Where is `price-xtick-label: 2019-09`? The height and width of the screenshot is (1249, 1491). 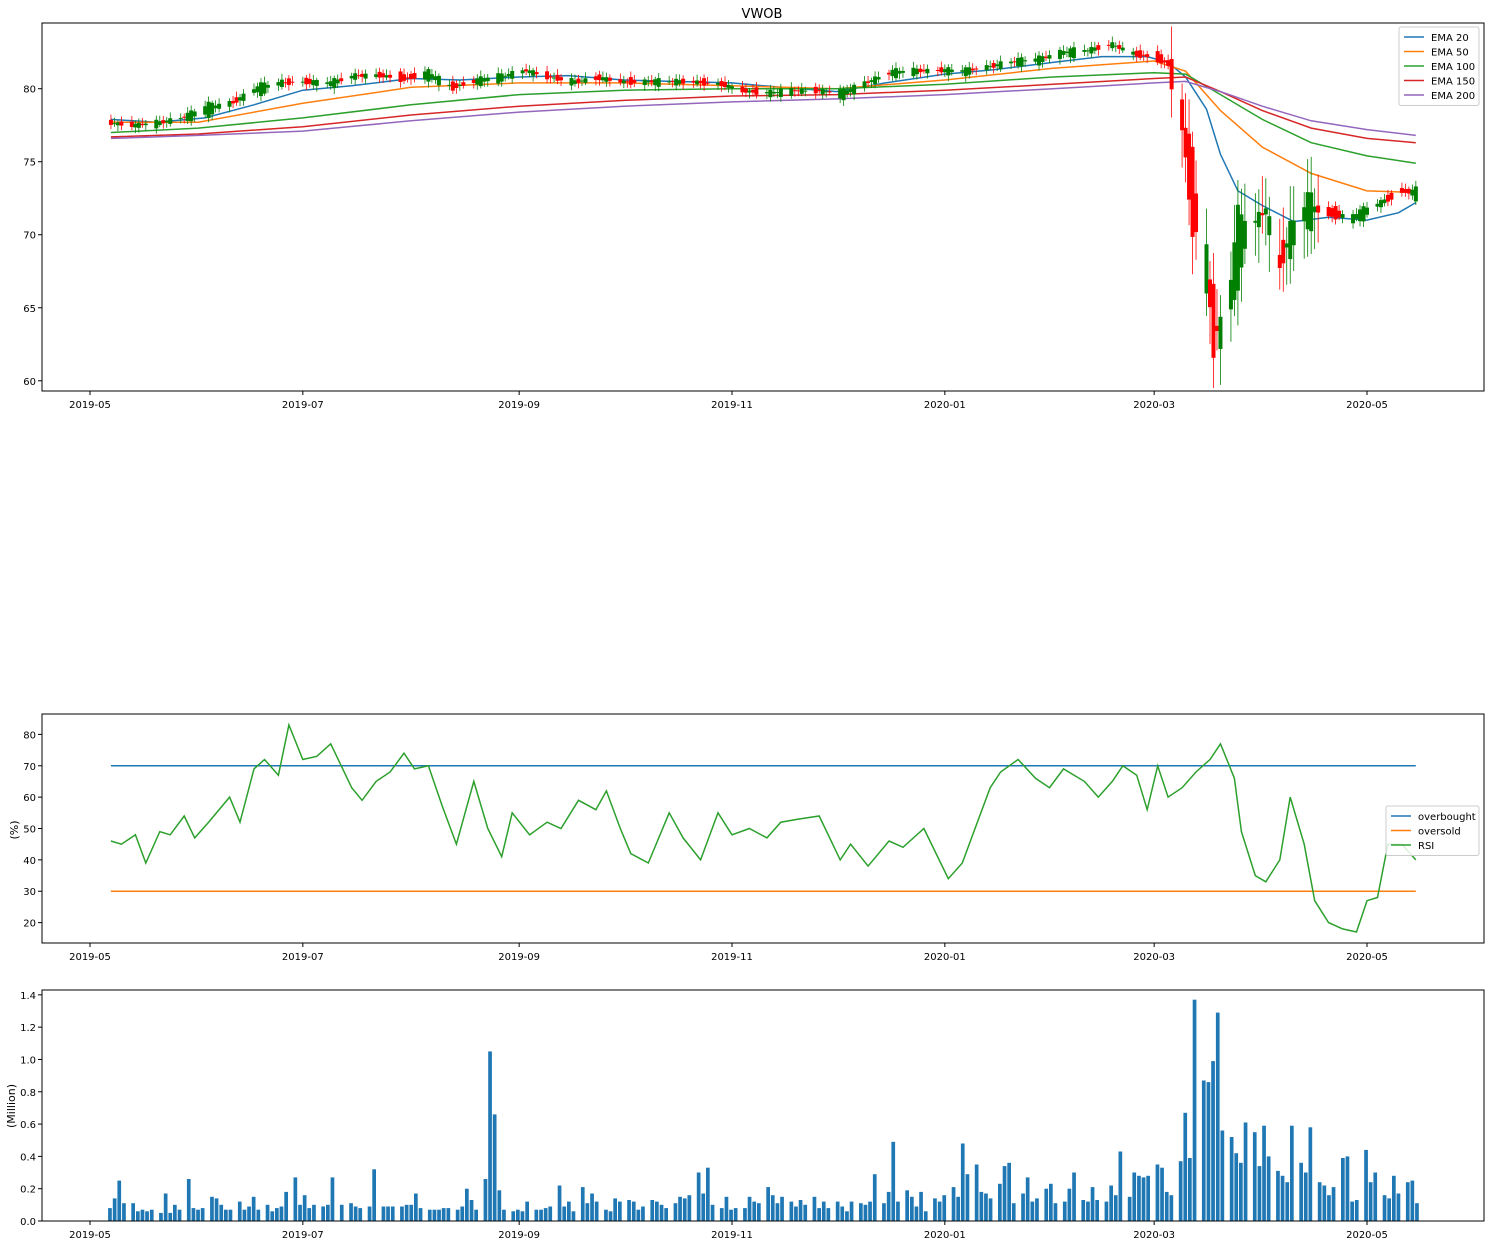 price-xtick-label: 2019-09 is located at coordinates (519, 405).